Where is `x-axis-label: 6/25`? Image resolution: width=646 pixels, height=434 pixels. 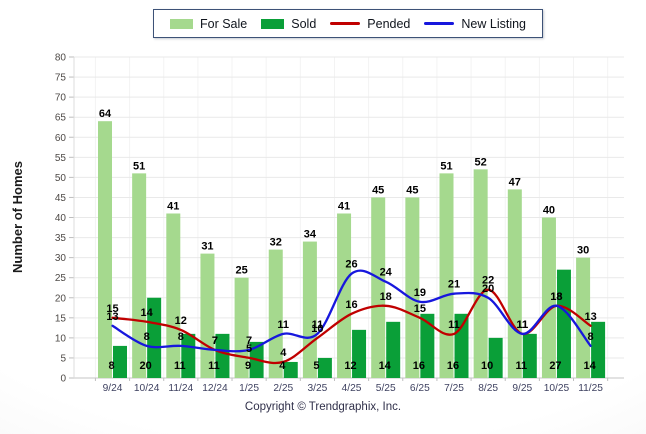 x-axis-label: 6/25 is located at coordinates (420, 388).